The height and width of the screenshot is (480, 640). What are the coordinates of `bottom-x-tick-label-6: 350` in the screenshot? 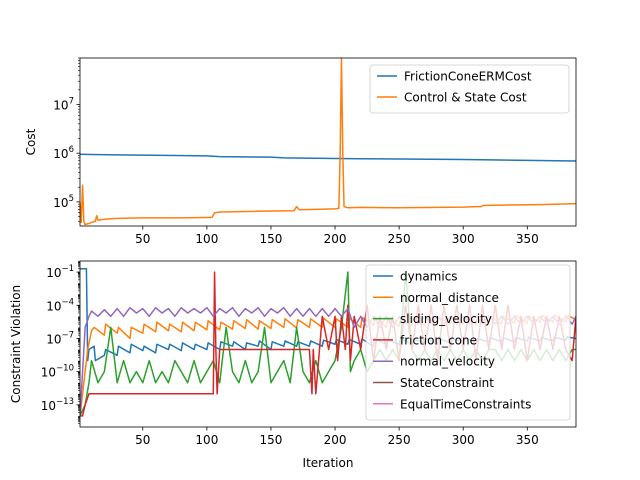 It's located at (527, 440).